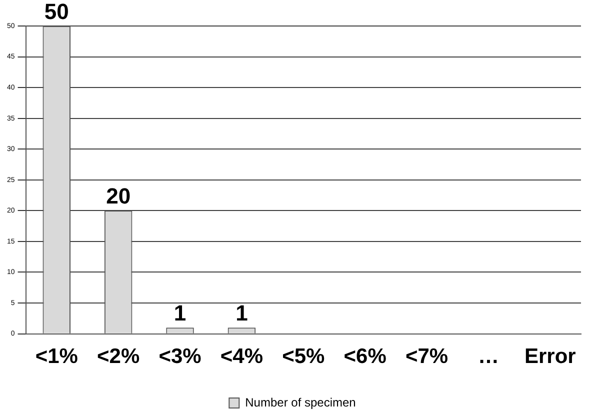 This screenshot has height=419, width=591. I want to click on x-tick-label: Error, so click(550, 356).